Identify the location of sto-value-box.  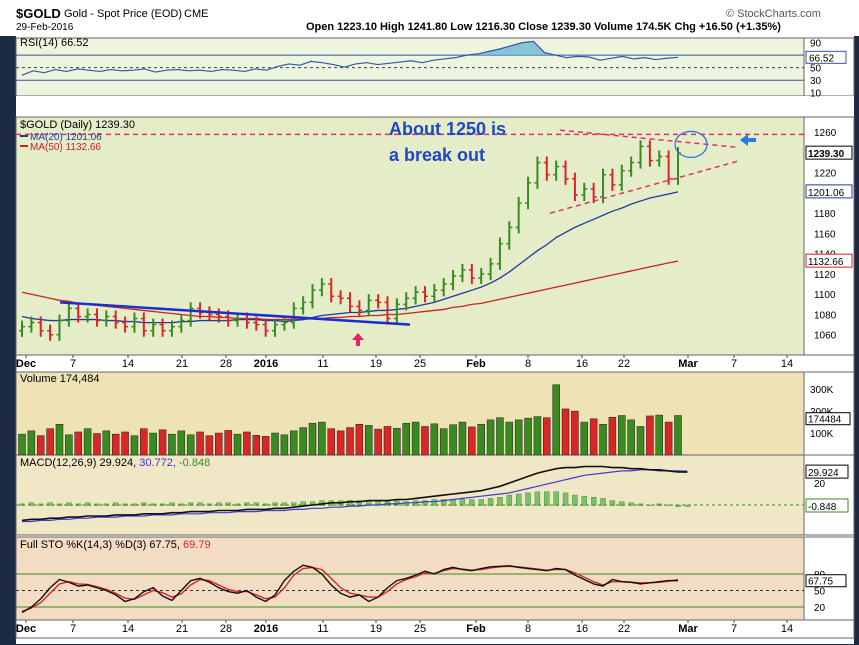
(826, 581).